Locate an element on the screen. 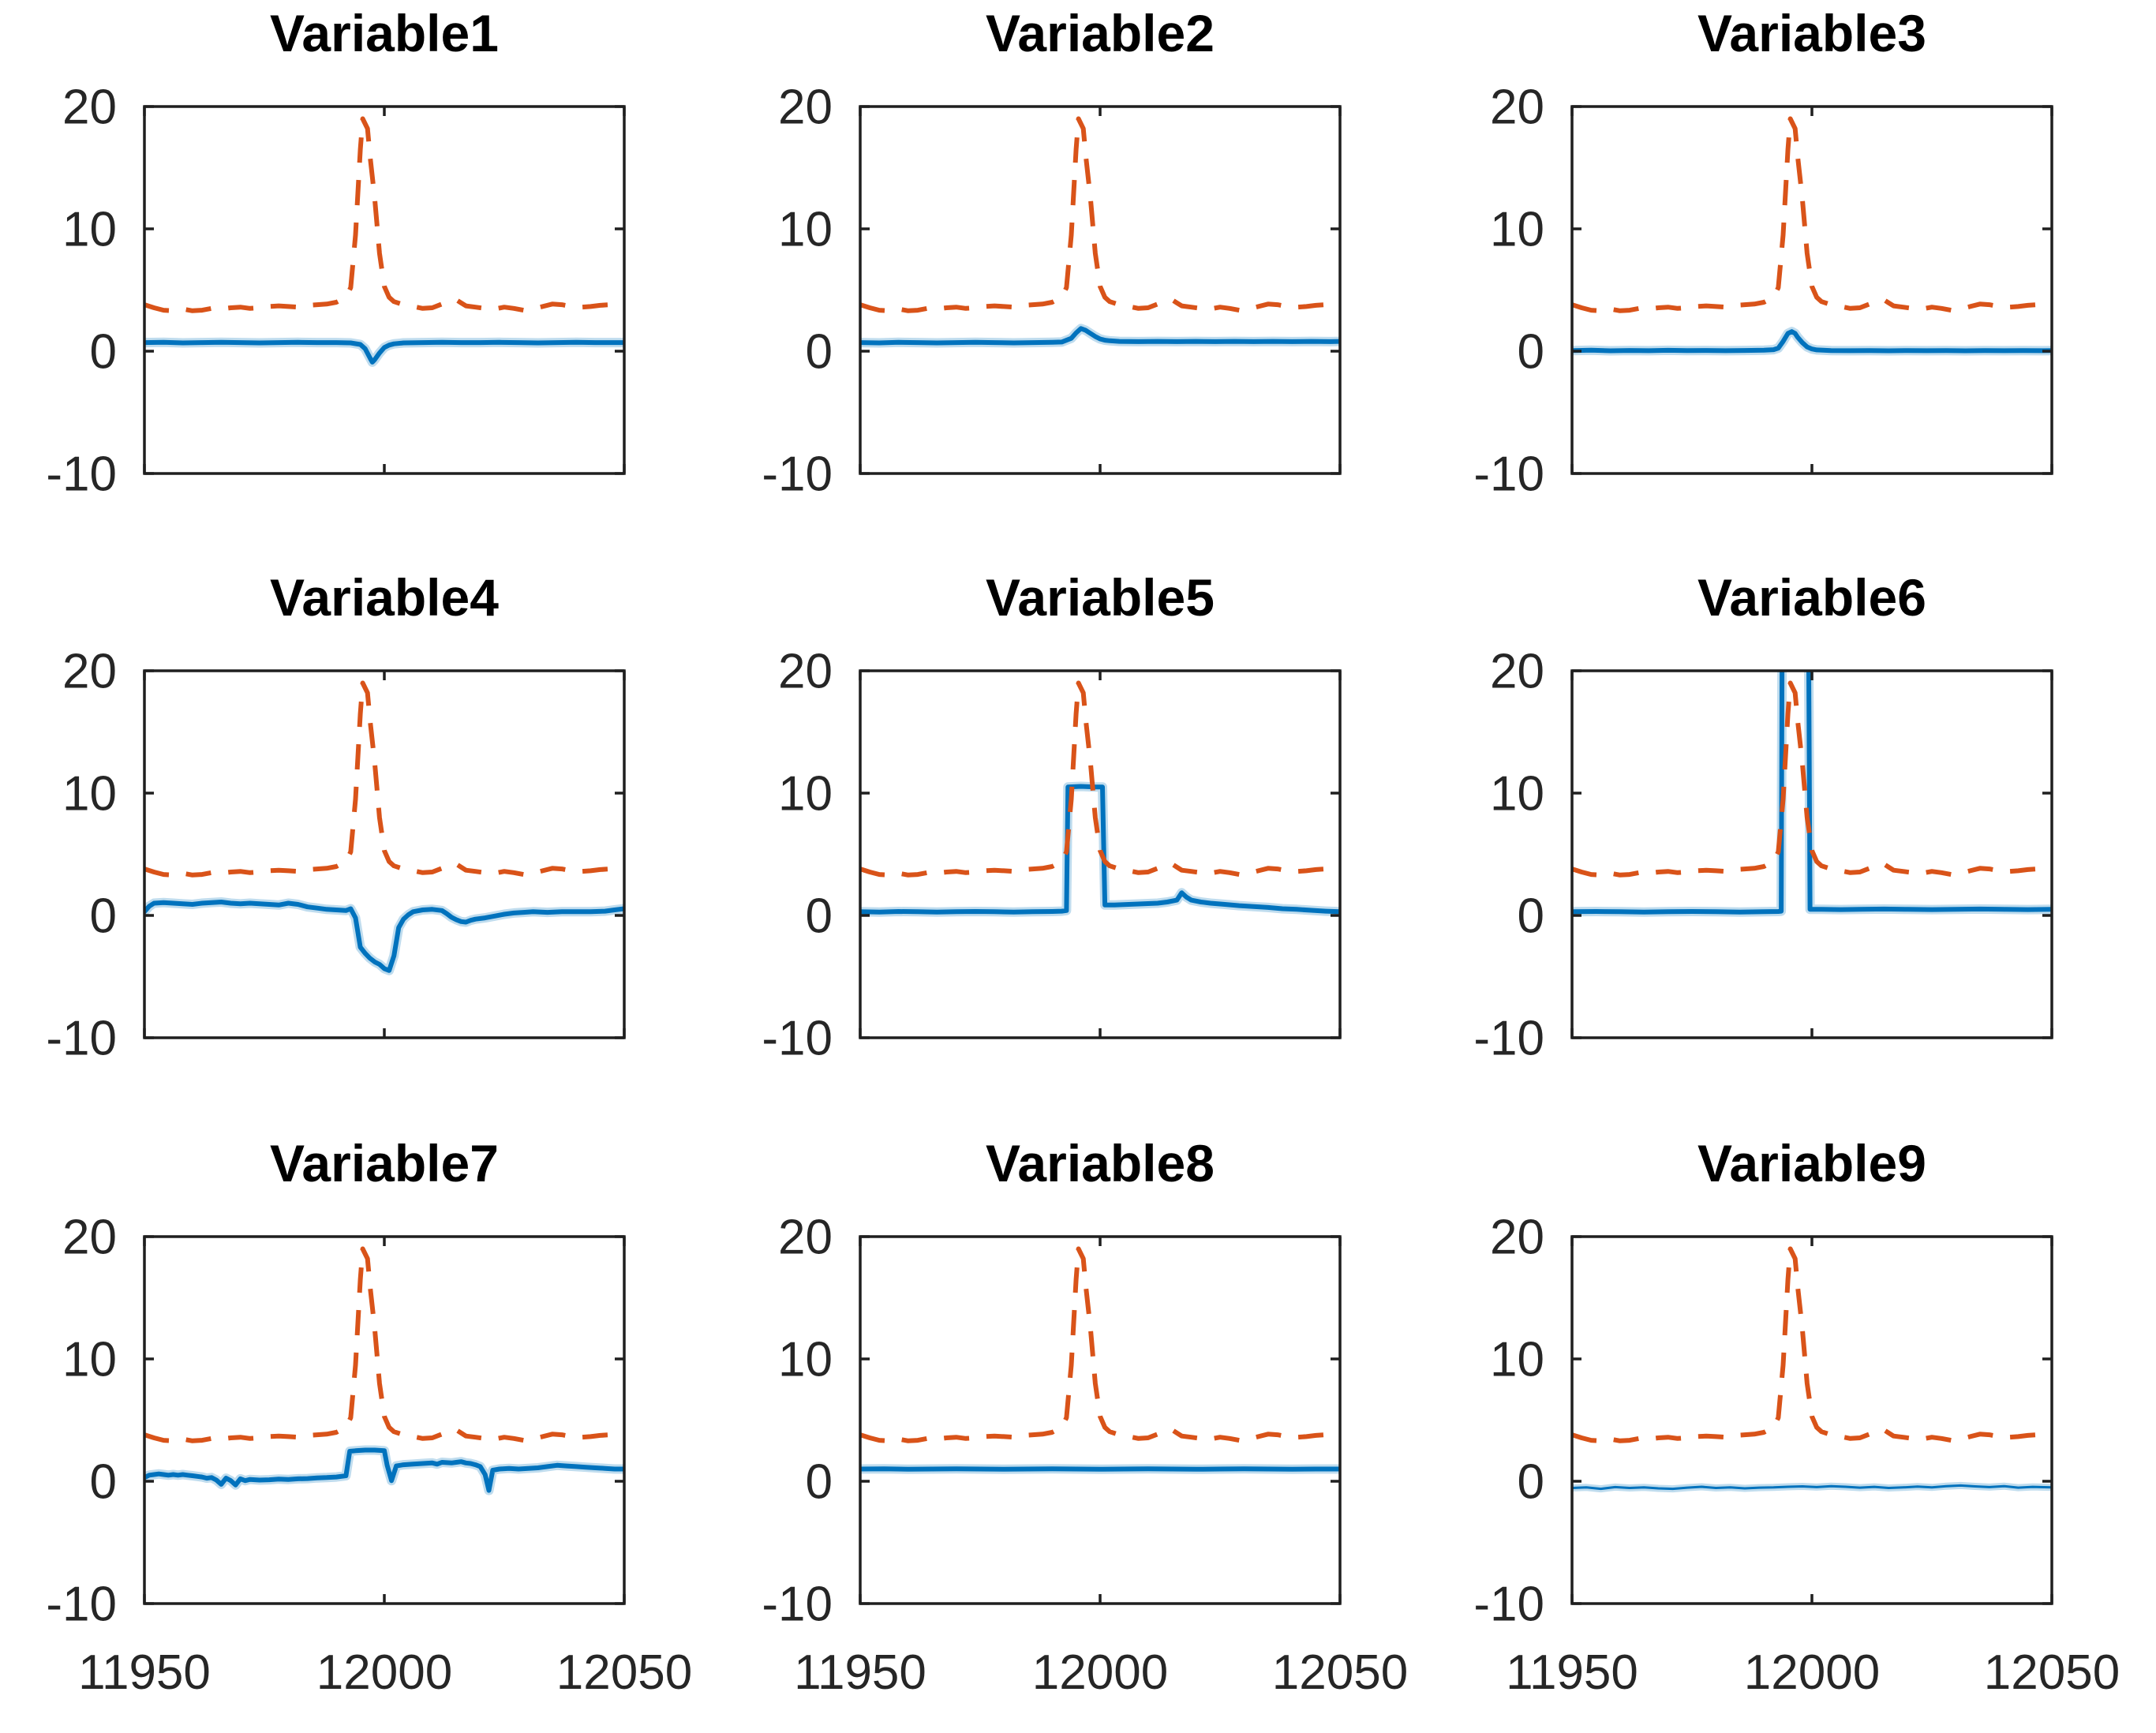  subplot-variable8: Variable8 -10 0 10 20 11950 12000 12050 is located at coordinates (1085, 1417).